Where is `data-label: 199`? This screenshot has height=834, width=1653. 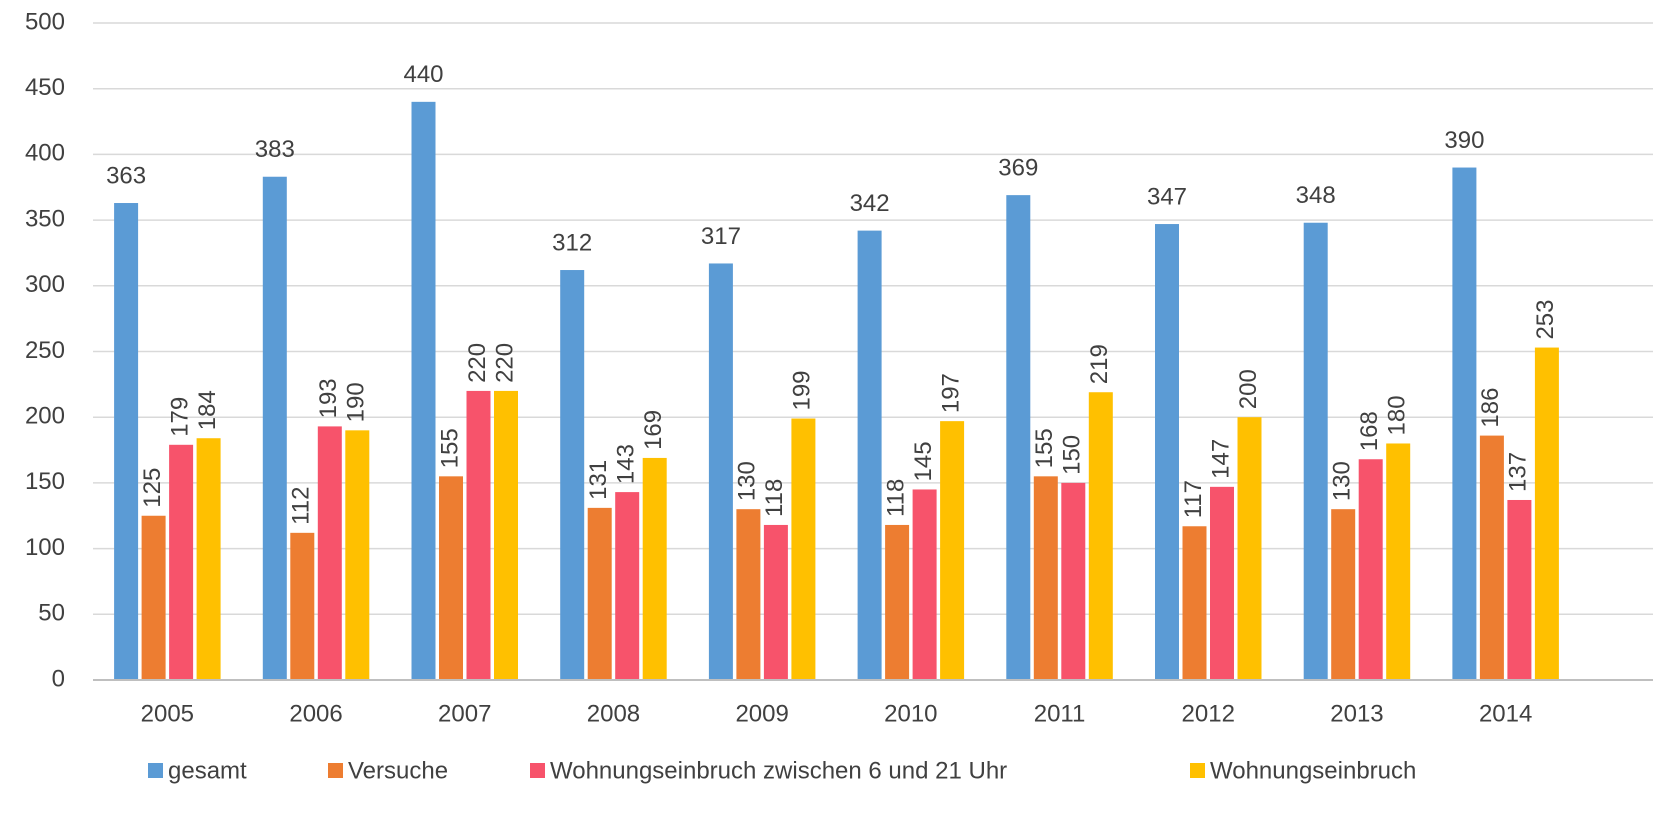 data-label: 199 is located at coordinates (802, 390).